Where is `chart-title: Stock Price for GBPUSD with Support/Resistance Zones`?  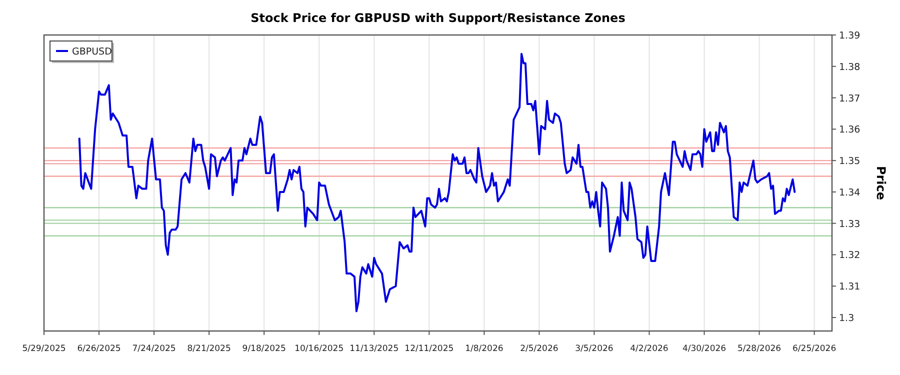 chart-title: Stock Price for GBPUSD with Support/Resistance Zones is located at coordinates (438, 18).